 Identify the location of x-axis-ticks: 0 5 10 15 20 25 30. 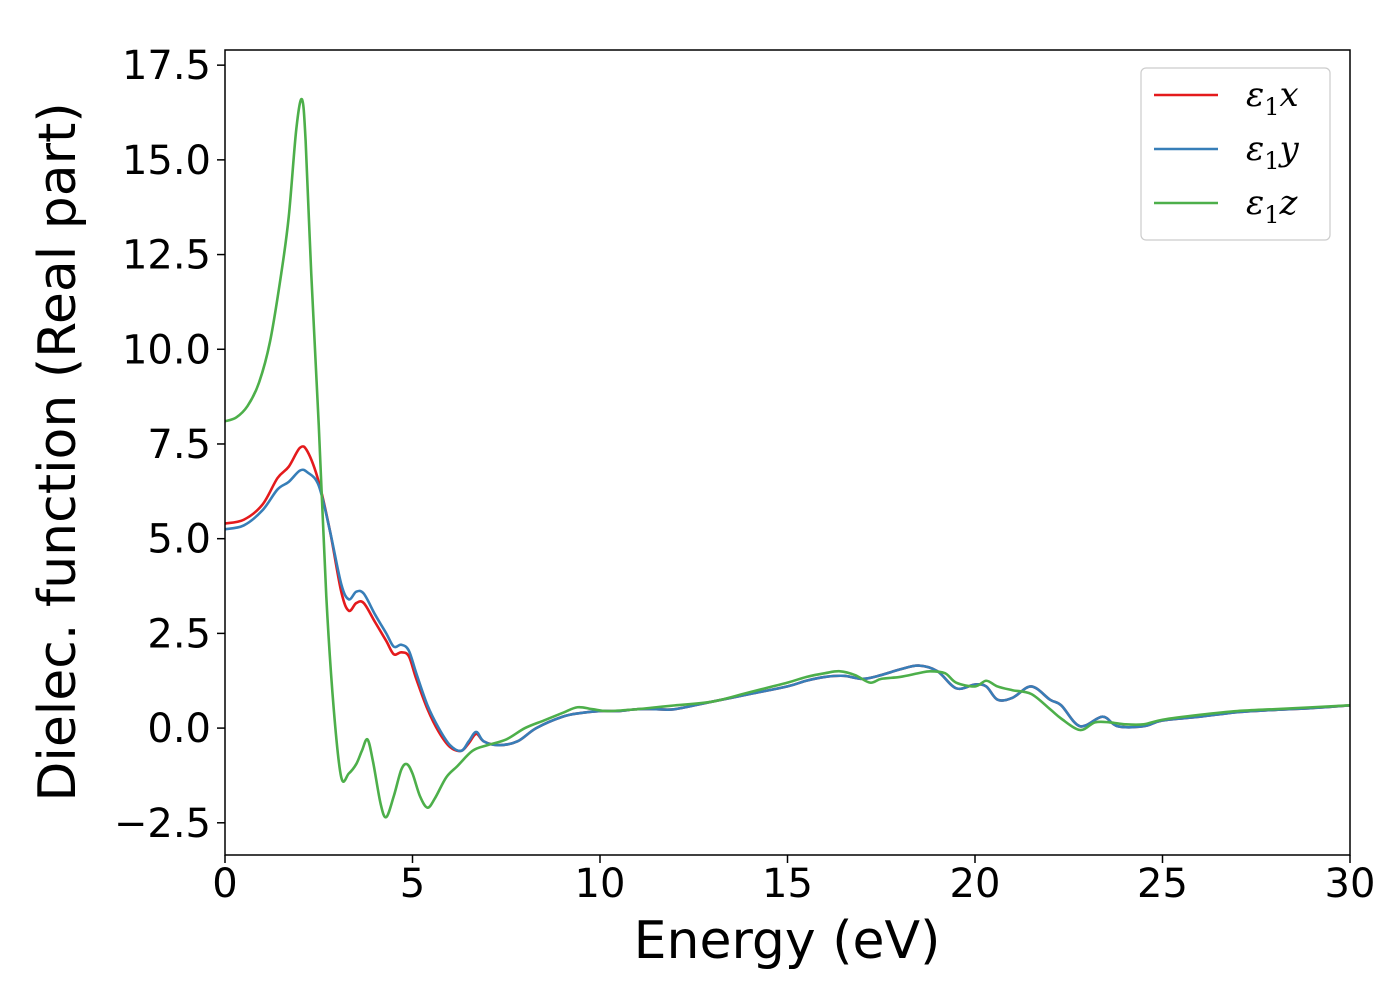
(793, 881).